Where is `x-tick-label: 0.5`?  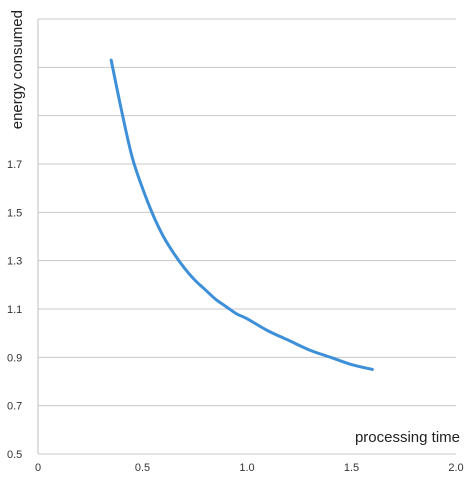 x-tick-label: 0.5 is located at coordinates (142, 468).